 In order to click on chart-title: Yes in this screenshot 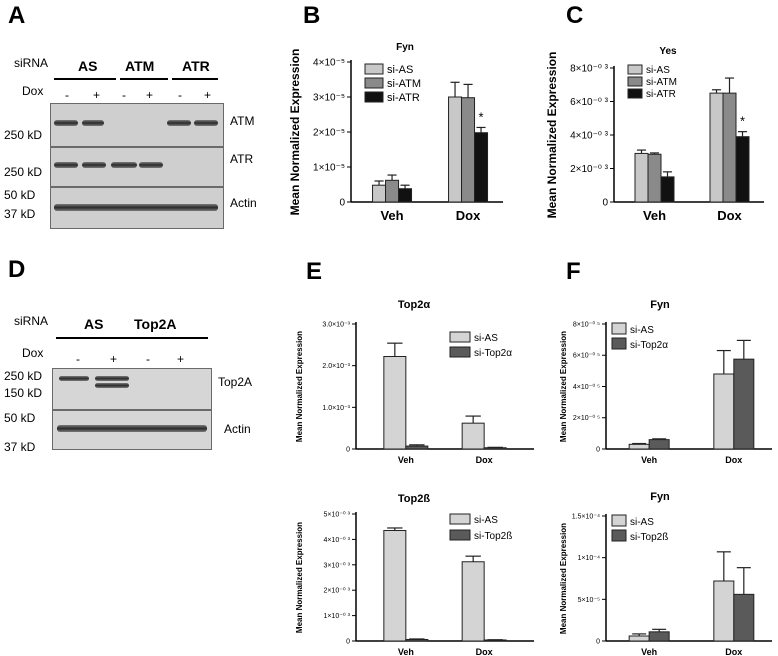, I will do `click(668, 51)`.